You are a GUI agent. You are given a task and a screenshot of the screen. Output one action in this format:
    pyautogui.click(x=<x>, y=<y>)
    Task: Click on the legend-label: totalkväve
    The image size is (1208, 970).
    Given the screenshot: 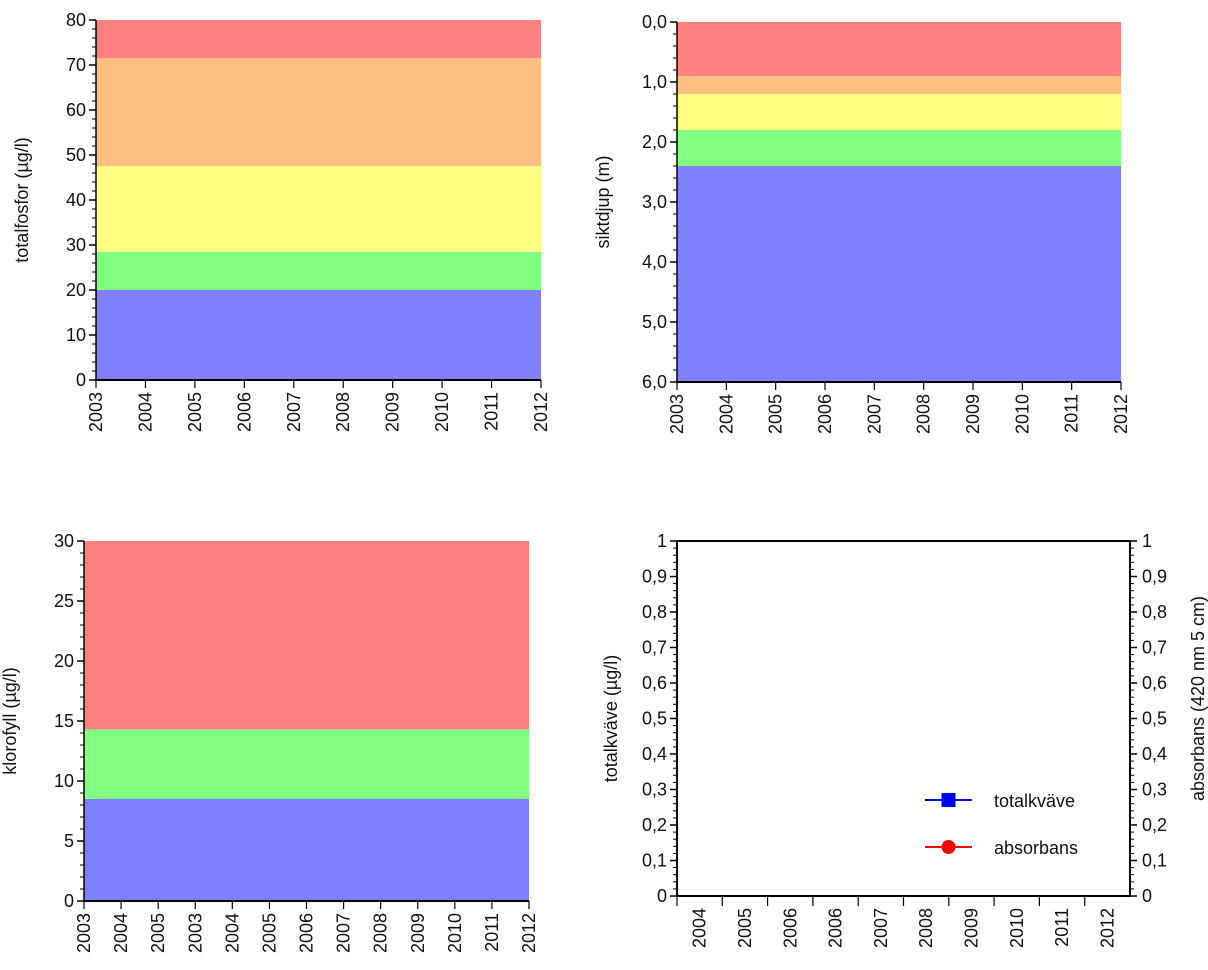 What is the action you would take?
    pyautogui.click(x=1034, y=801)
    